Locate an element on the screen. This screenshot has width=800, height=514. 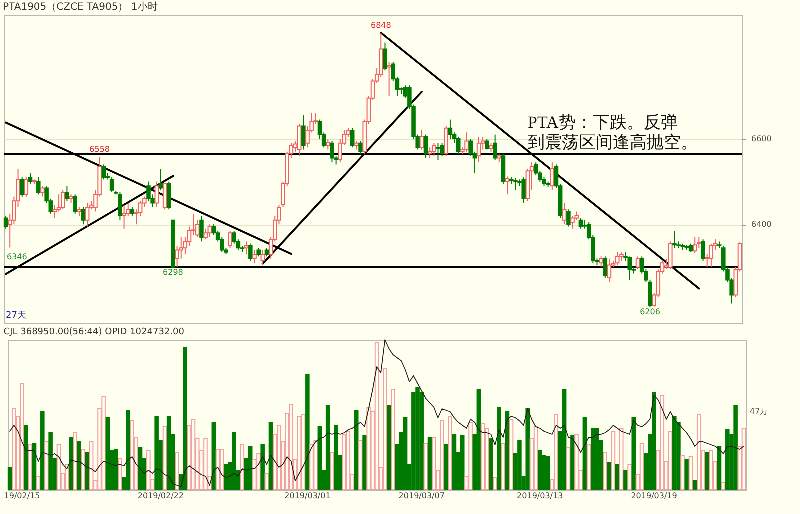
chart-title: PTA1905（CZCE TA905） 1小时 is located at coordinates (80, 7).